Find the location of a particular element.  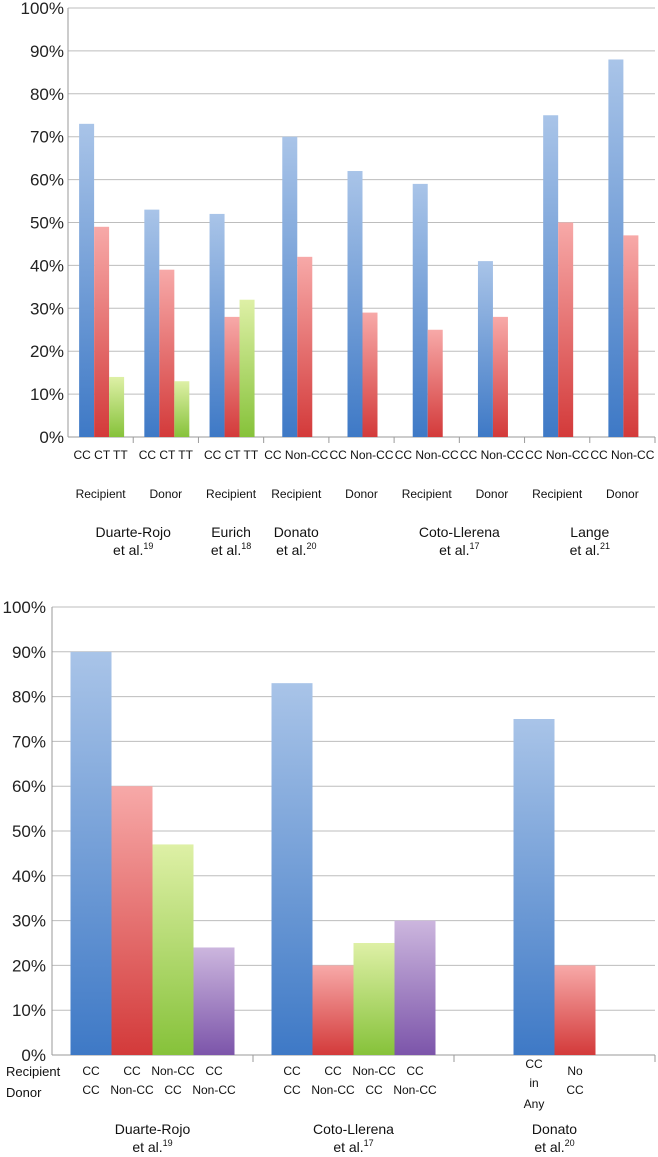

top-study-label-etal: et al.19 is located at coordinates (133, 549).